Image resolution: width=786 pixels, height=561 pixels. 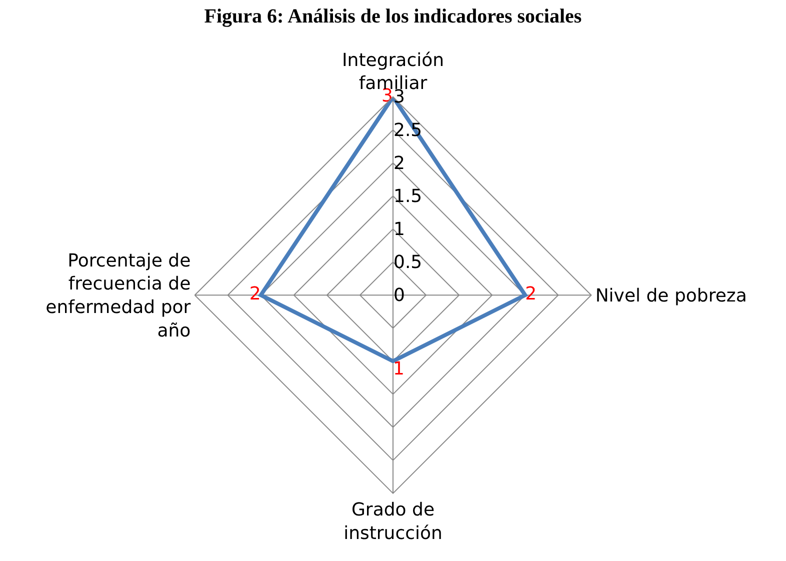 What do you see at coordinates (119, 296) in the screenshot?
I see `spoke-label: Porcentaje de frecuencia de enfermedad por año` at bounding box center [119, 296].